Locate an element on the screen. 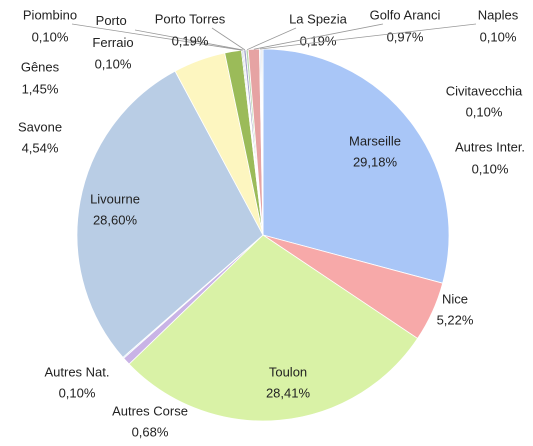  slice-label: Autres Inter. is located at coordinates (490, 146).